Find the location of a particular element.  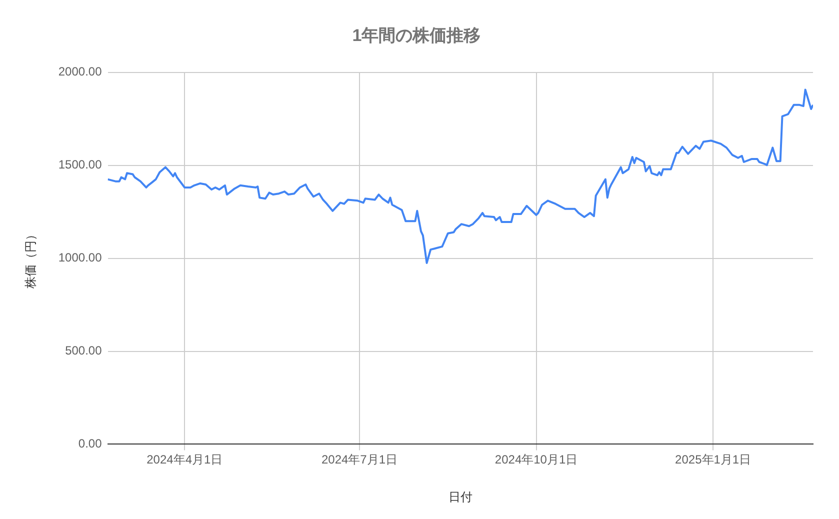

y-tick-label: 1000.00 is located at coordinates (80, 257).